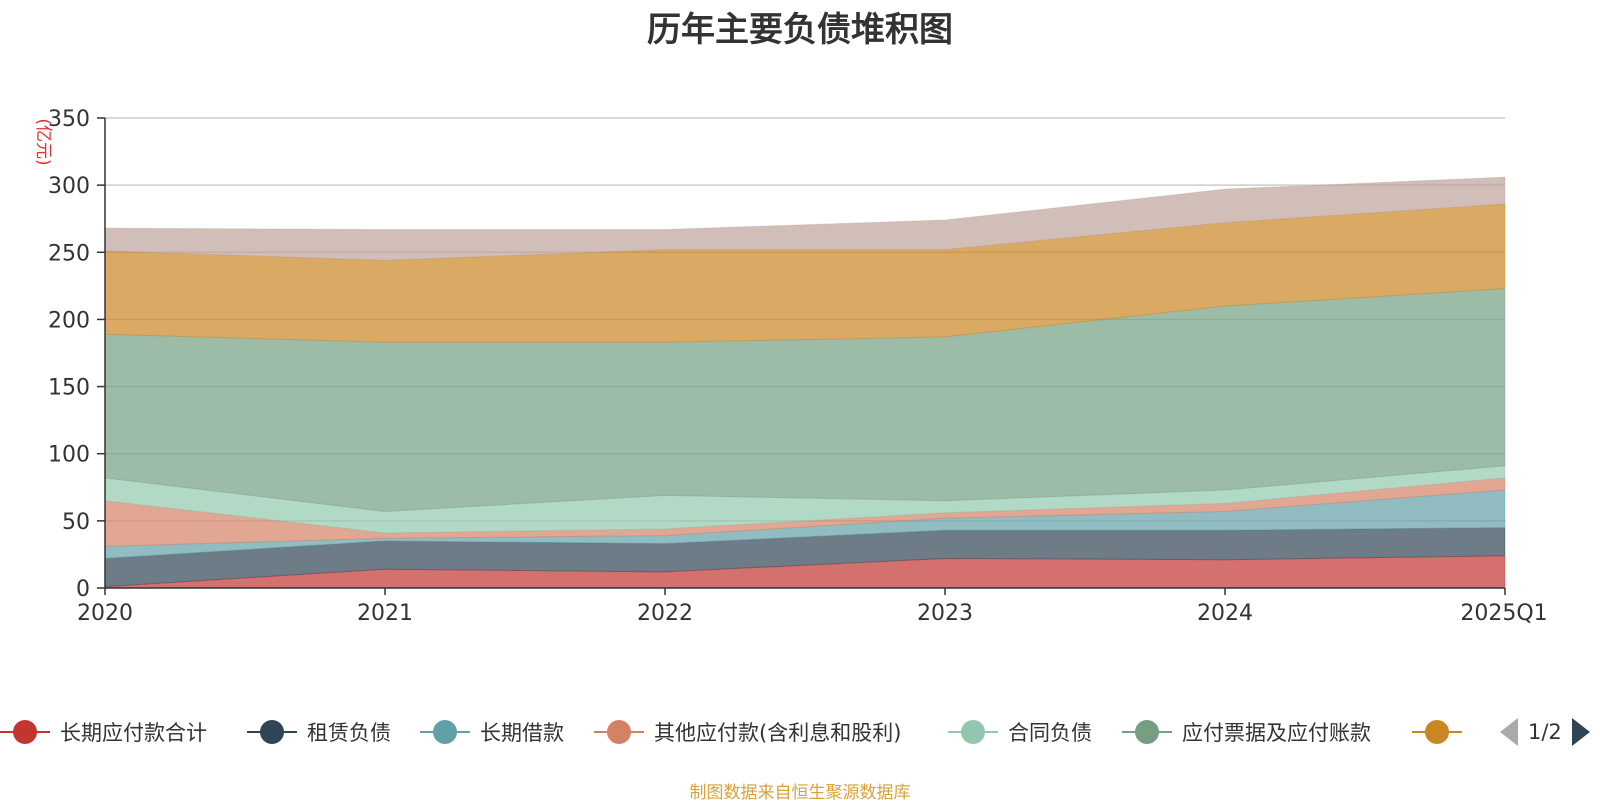 The height and width of the screenshot is (803, 1600). Describe the element at coordinates (69, 320) in the screenshot. I see `y-tick-label: 200` at that location.